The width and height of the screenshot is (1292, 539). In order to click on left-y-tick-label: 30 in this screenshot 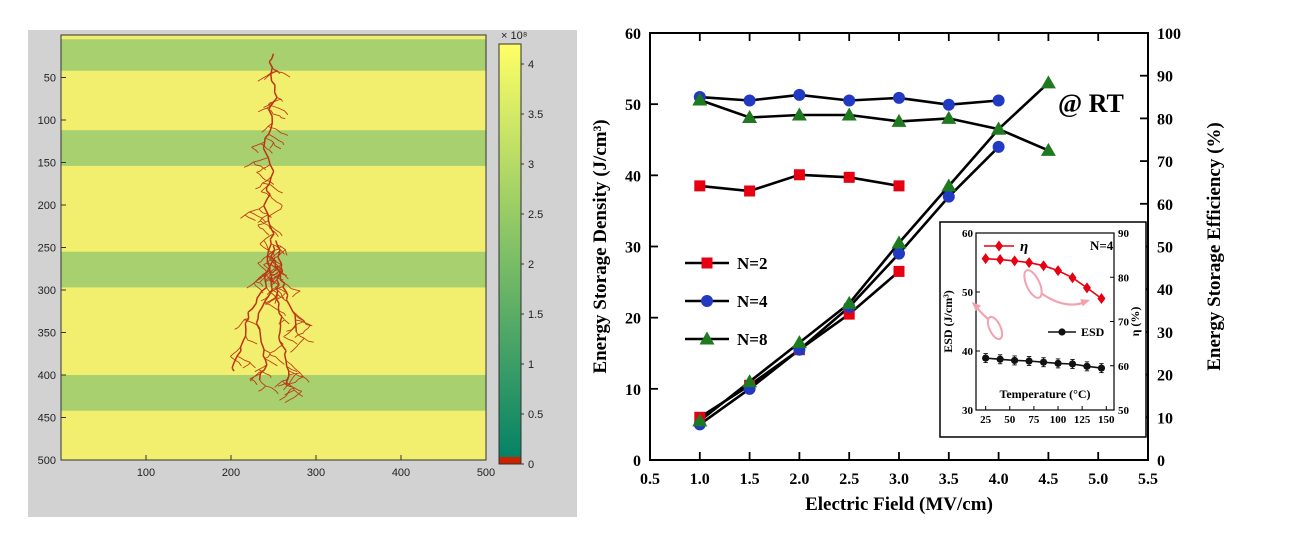, I will do `click(633, 248)`.